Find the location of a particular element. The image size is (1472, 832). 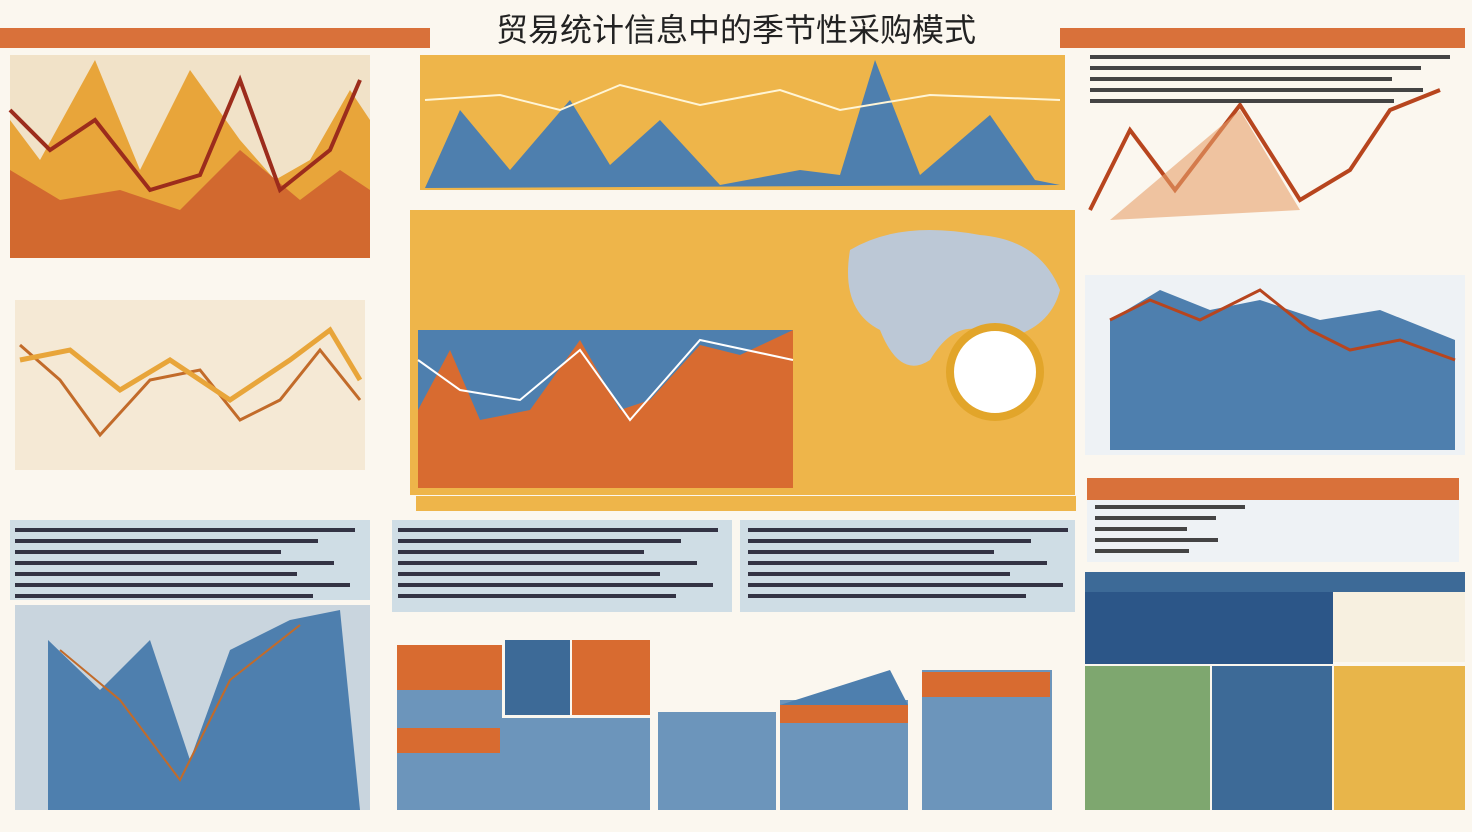

ring is located at coordinates (995, 372).